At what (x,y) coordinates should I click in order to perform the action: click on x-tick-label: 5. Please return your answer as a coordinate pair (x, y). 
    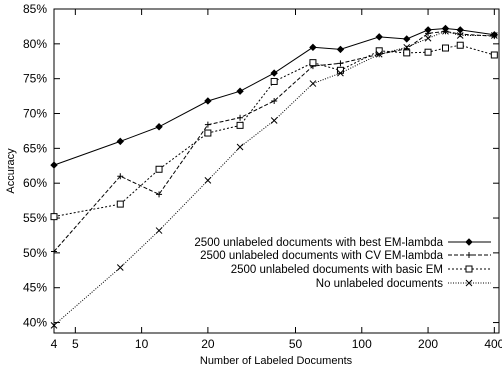
    Looking at the image, I should click on (75, 344).